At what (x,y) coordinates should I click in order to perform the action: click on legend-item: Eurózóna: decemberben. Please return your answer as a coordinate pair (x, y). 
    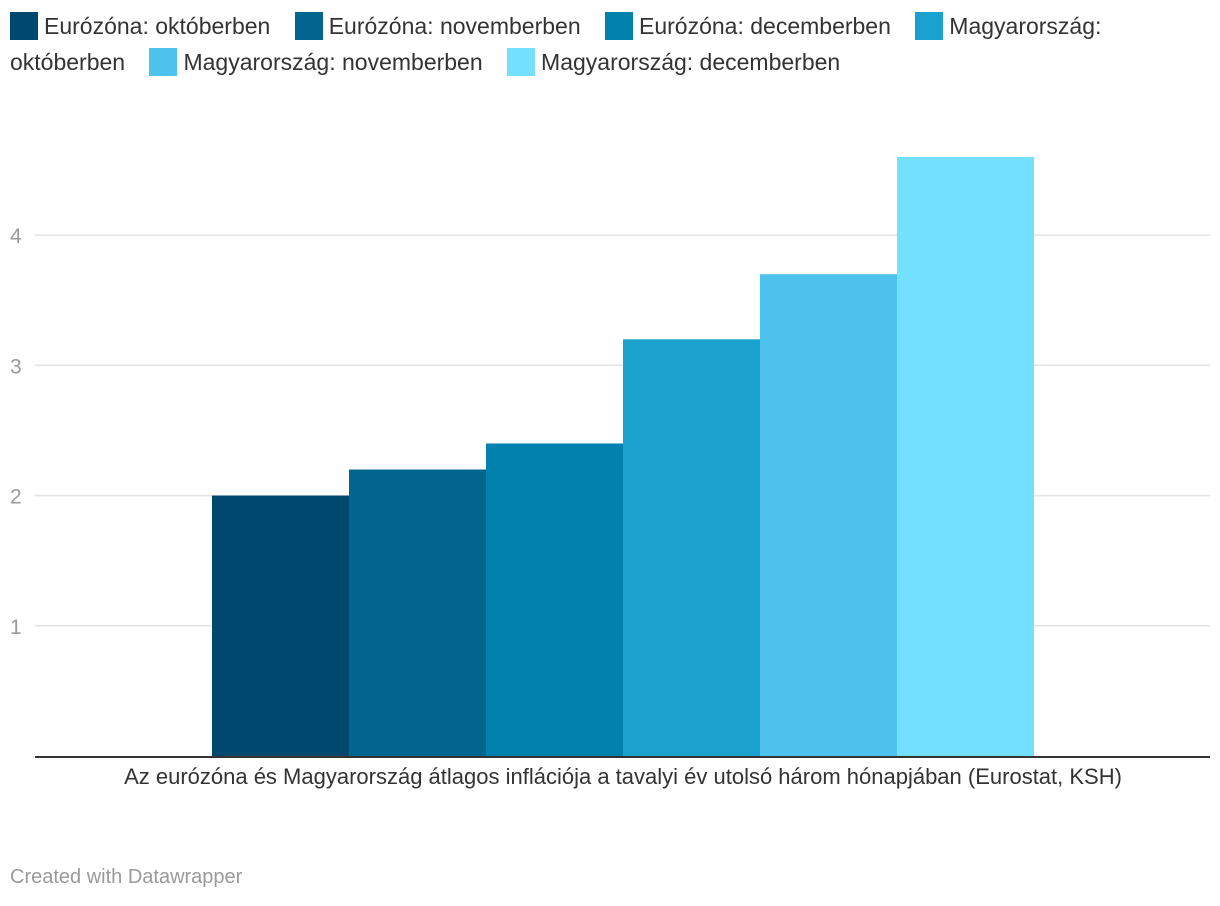
    Looking at the image, I should click on (748, 26).